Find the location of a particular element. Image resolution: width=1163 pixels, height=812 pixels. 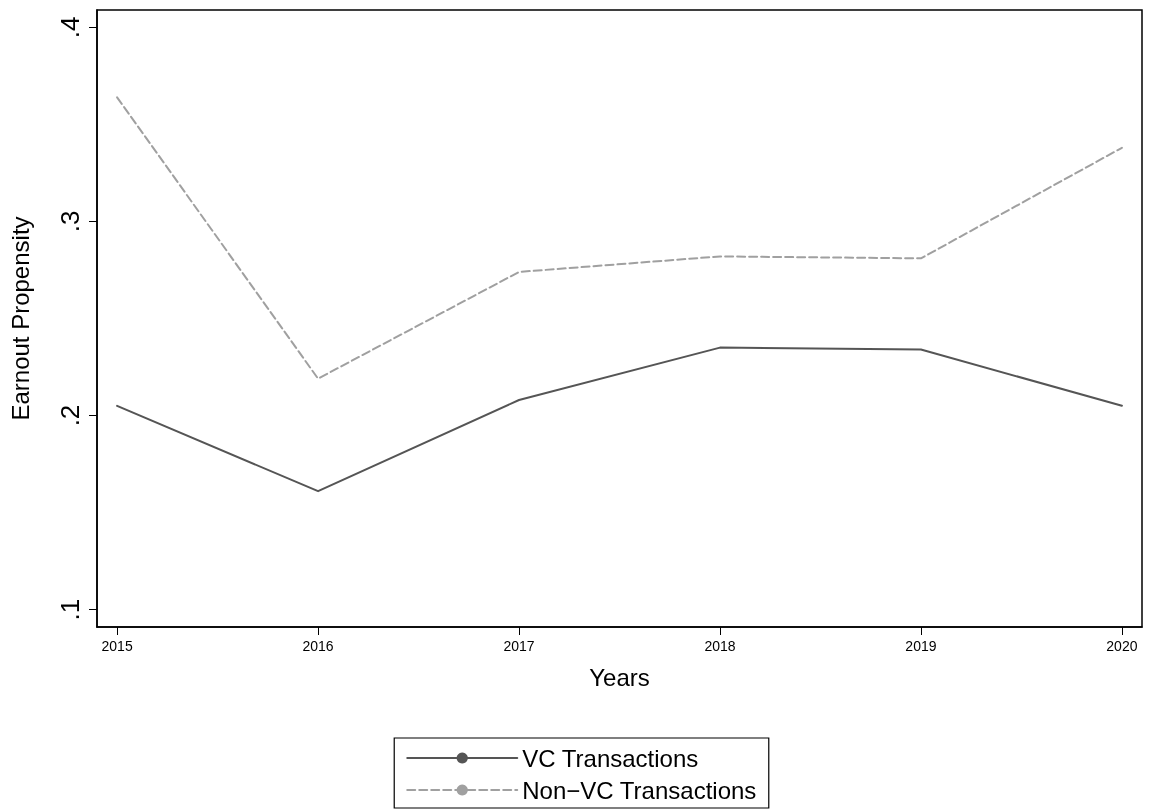

x-tick-label: 2017 is located at coordinates (519, 646).